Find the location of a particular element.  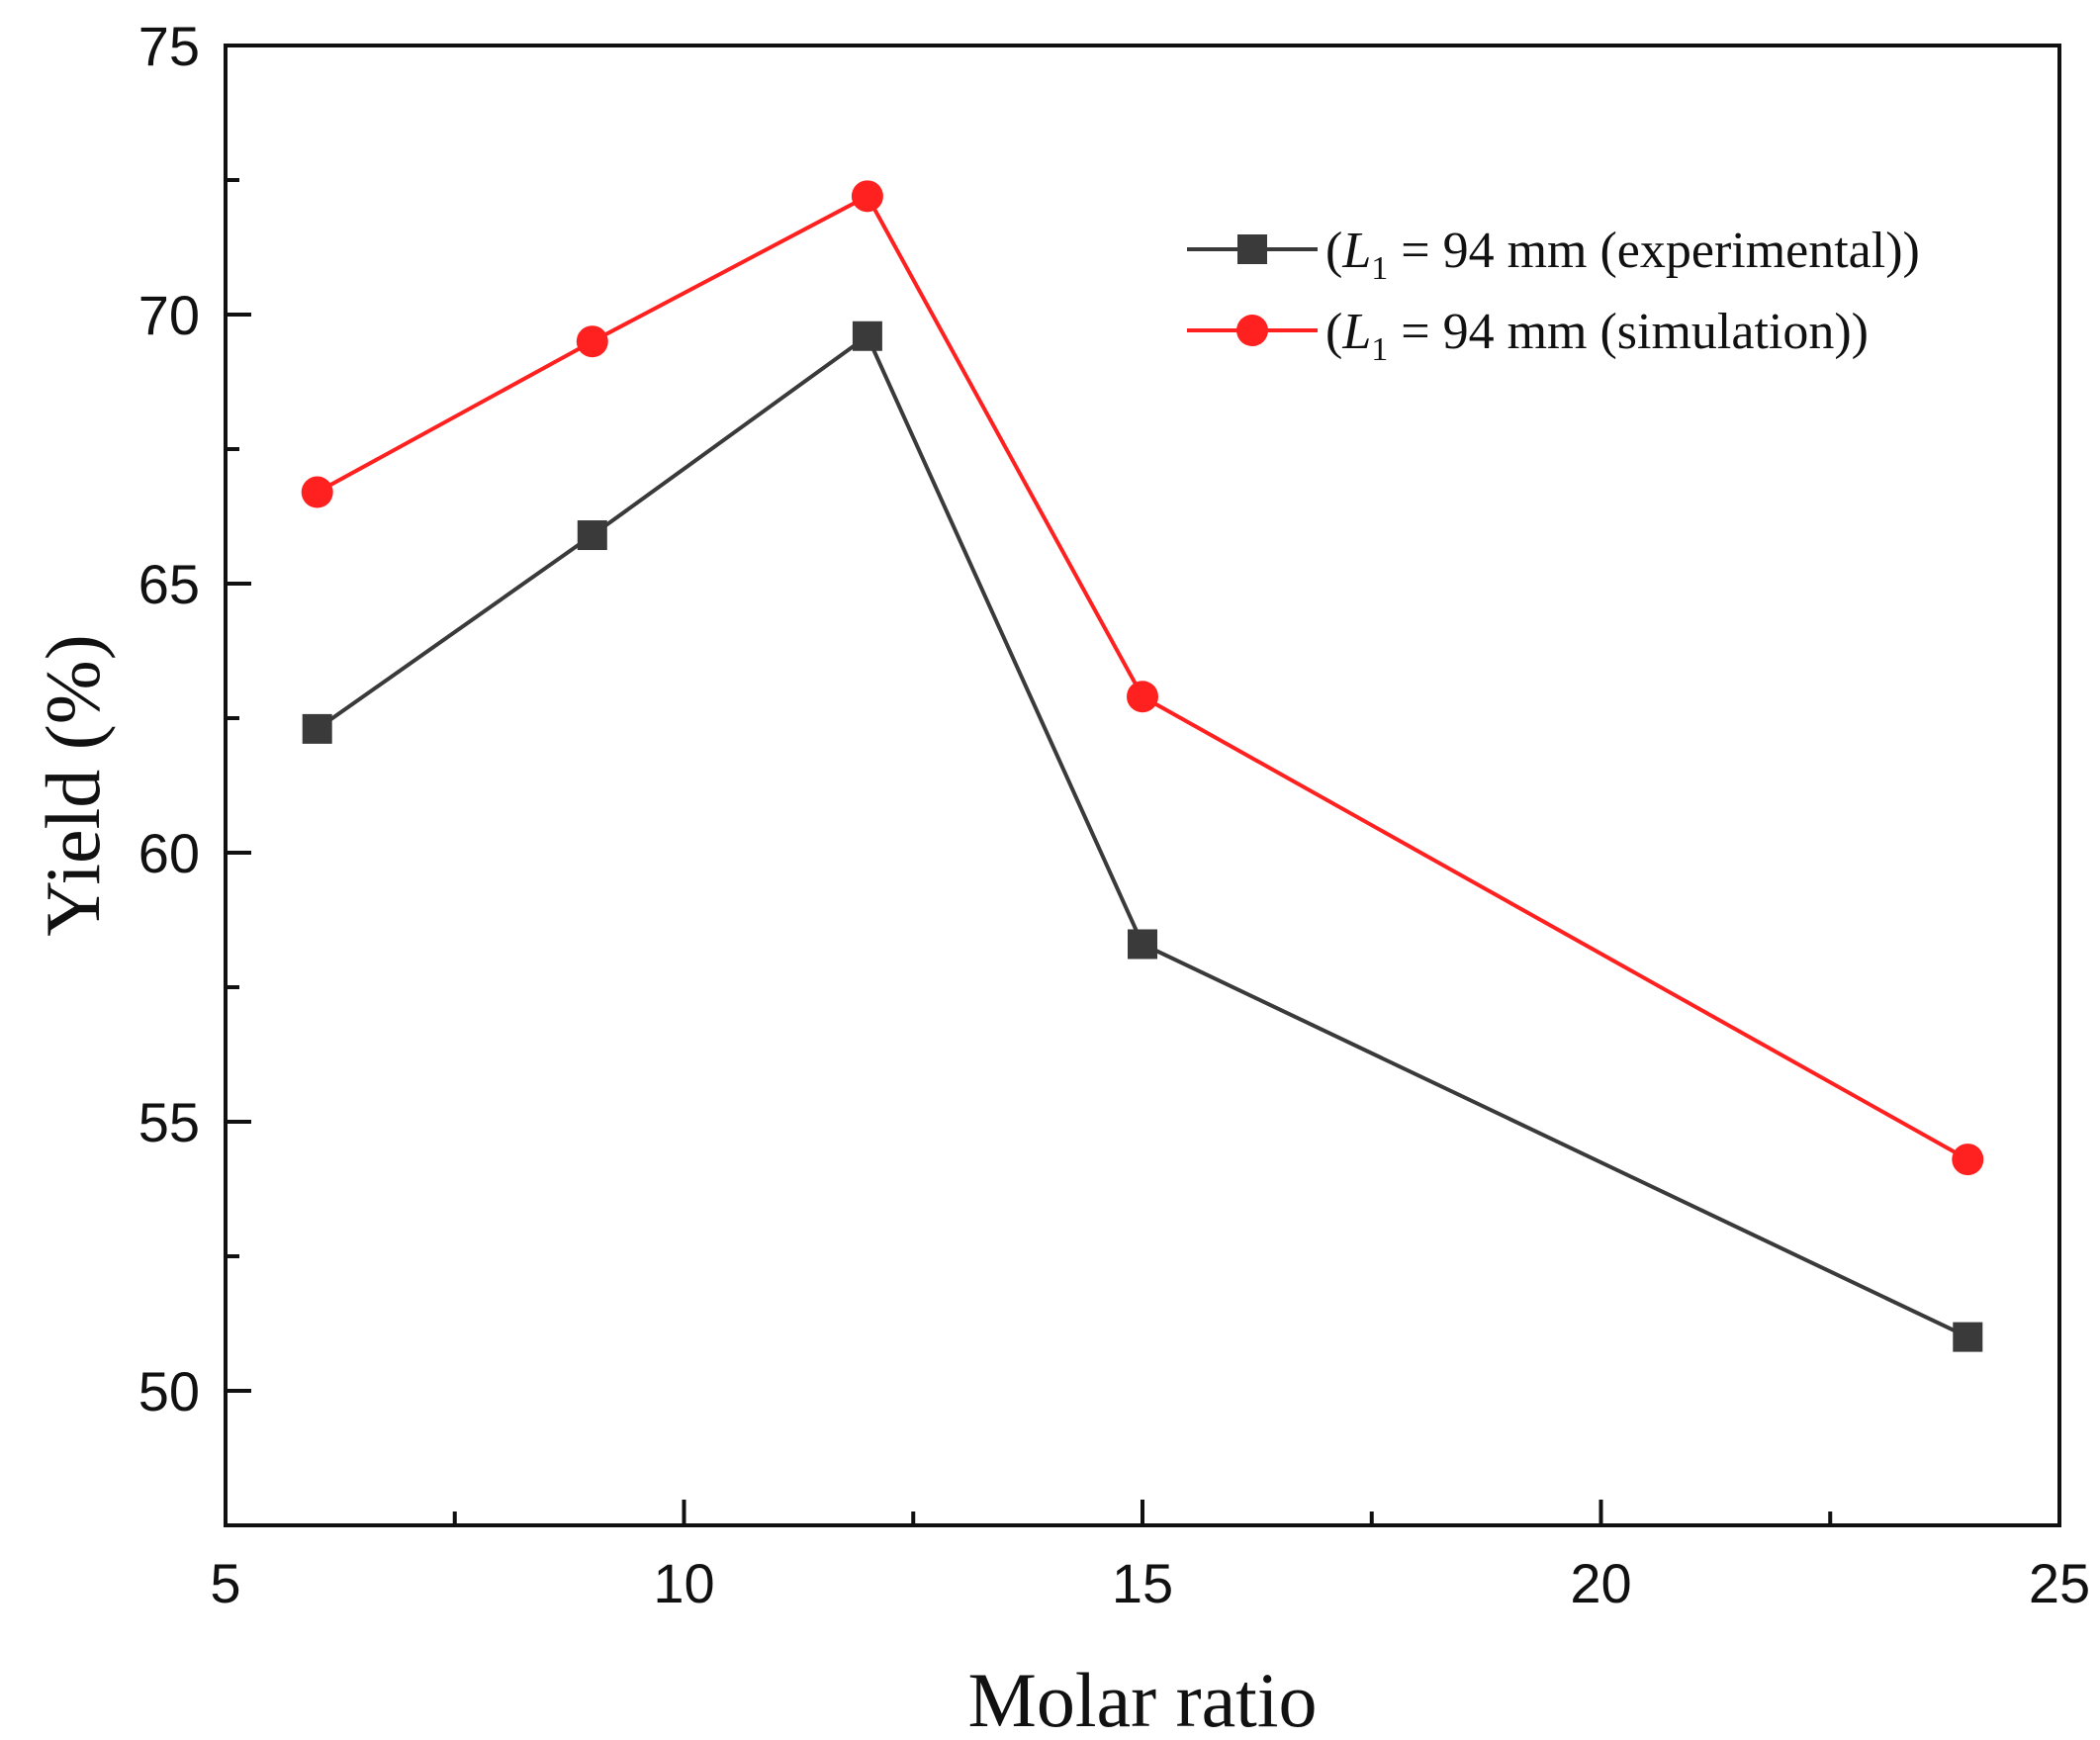

y-tick-label: 50 is located at coordinates (169, 1391).